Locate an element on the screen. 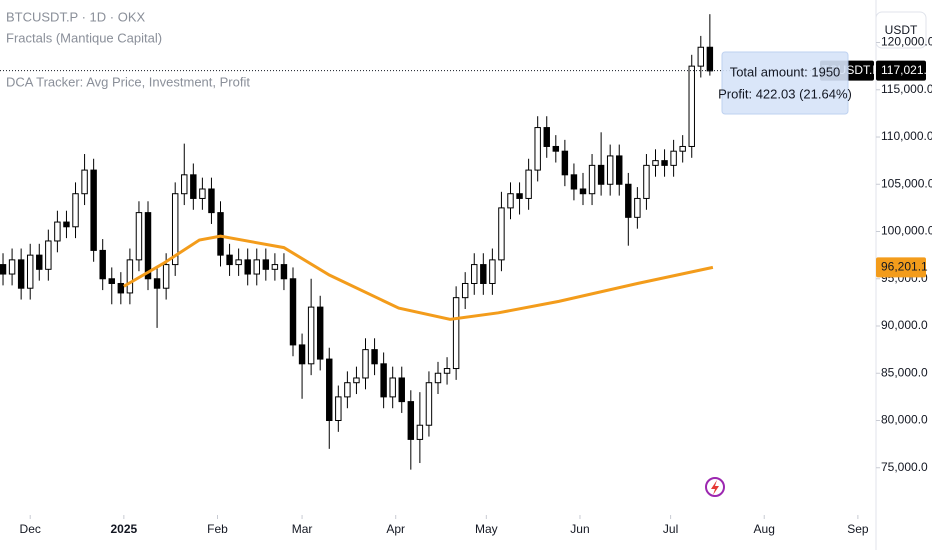  y-tick-label: 80,000.0 is located at coordinates (904, 420).